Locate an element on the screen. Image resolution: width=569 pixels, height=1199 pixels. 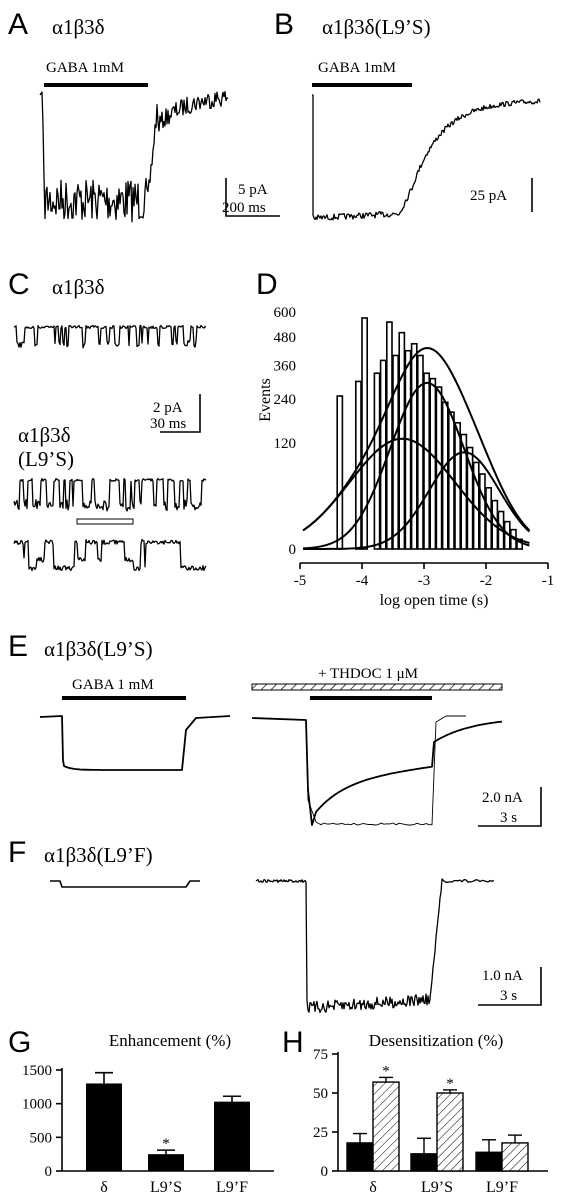
panel-letter-a: A is located at coordinates (18, 24).